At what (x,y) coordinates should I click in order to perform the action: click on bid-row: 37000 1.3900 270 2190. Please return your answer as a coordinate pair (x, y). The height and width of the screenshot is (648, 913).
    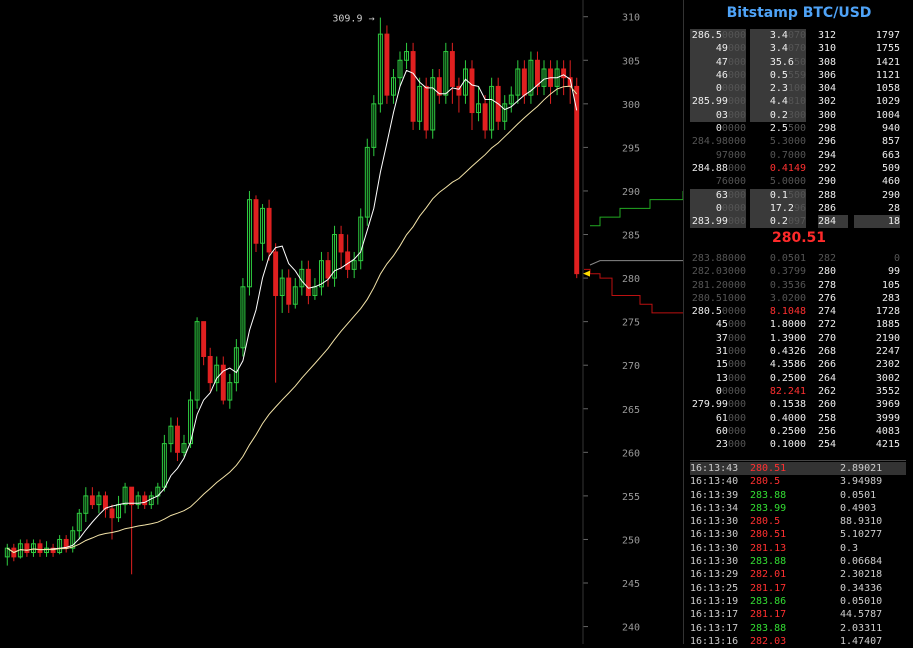
    Looking at the image, I should click on (798, 338).